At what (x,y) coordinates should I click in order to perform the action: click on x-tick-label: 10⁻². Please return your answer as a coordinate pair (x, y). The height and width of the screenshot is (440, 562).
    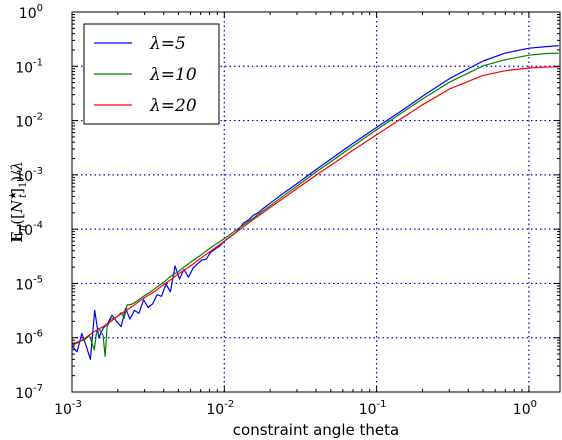
    Looking at the image, I should click on (220, 408).